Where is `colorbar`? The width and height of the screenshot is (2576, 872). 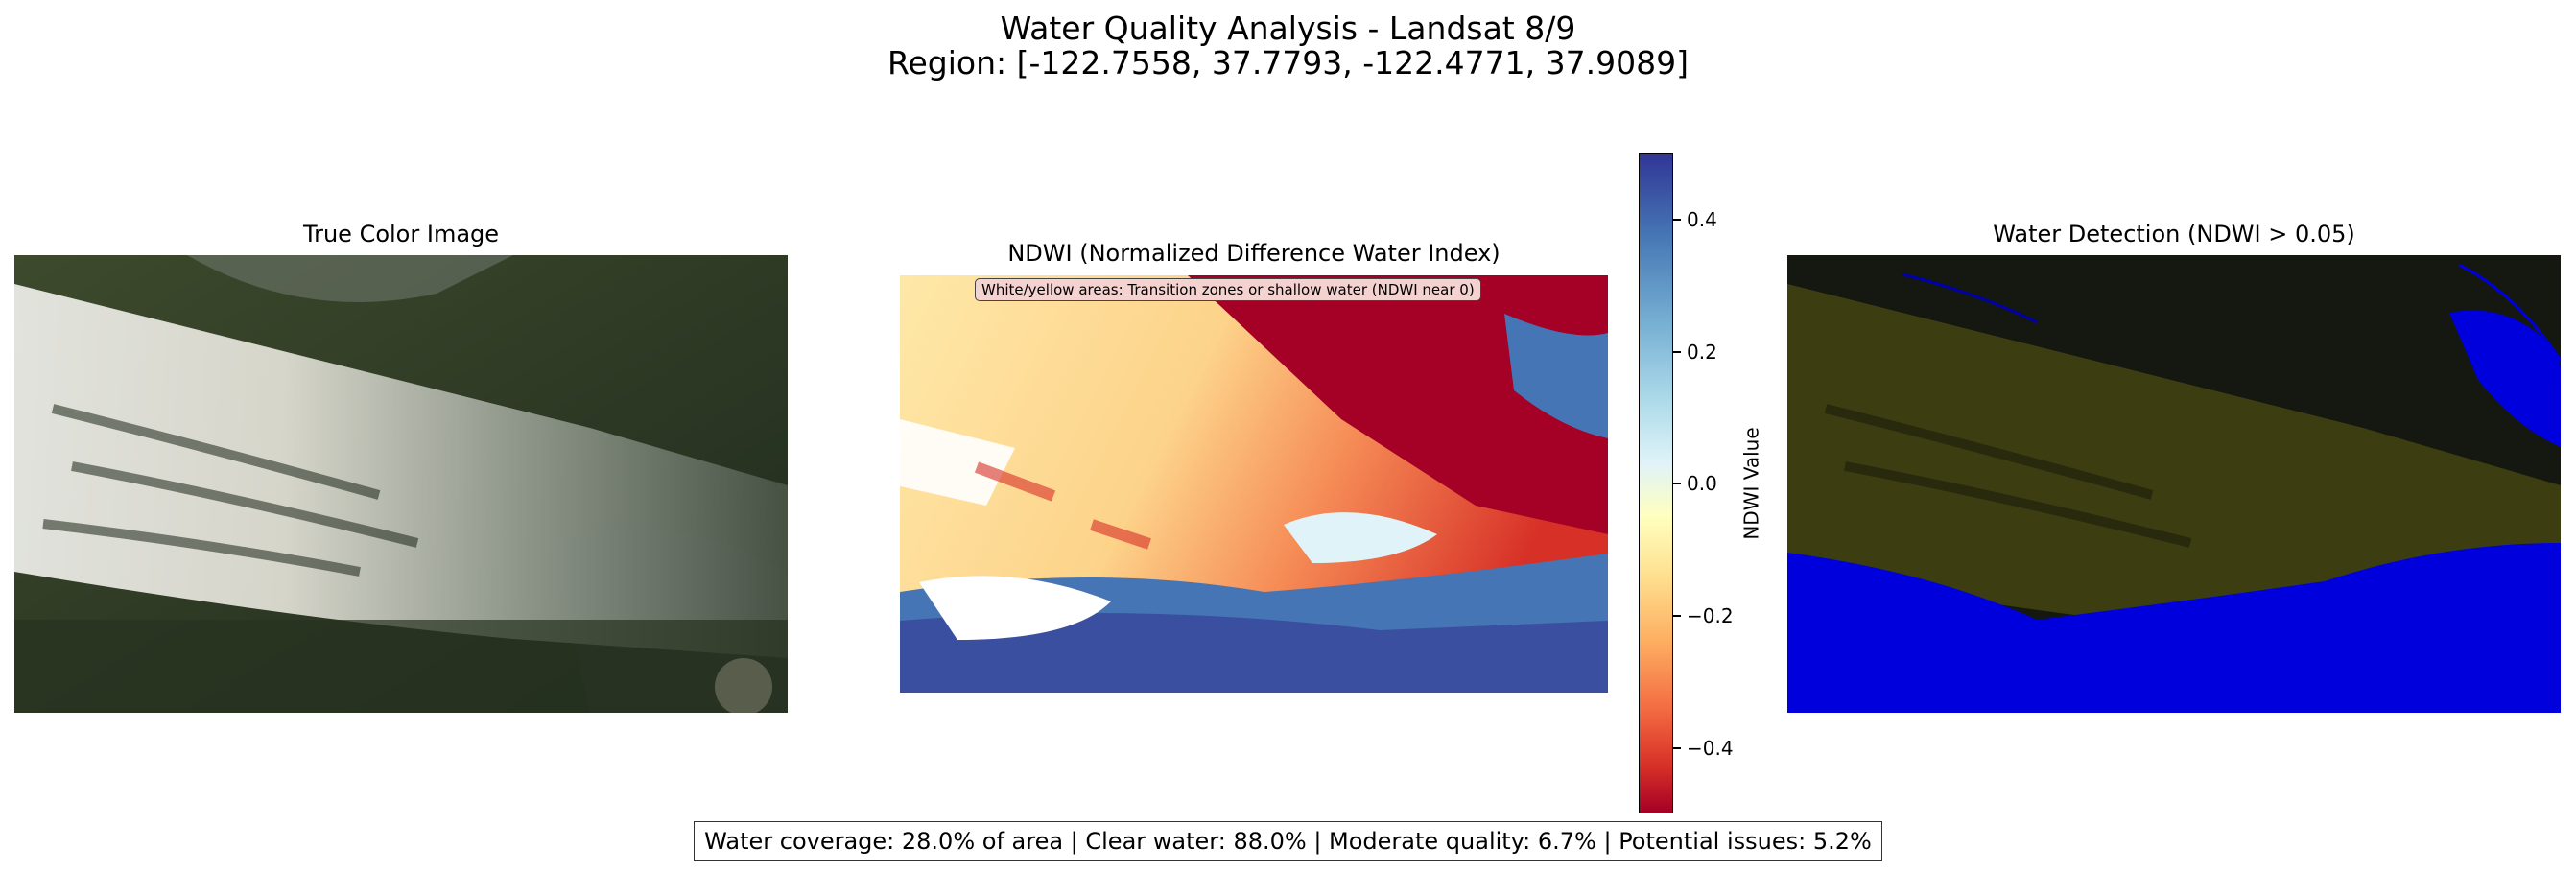 colorbar is located at coordinates (1656, 483).